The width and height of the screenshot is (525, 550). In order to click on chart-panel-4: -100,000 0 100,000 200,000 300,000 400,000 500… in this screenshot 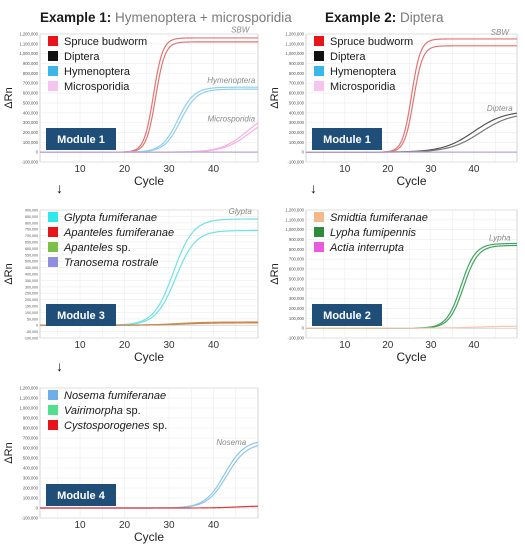, I will do `click(393, 287)`.